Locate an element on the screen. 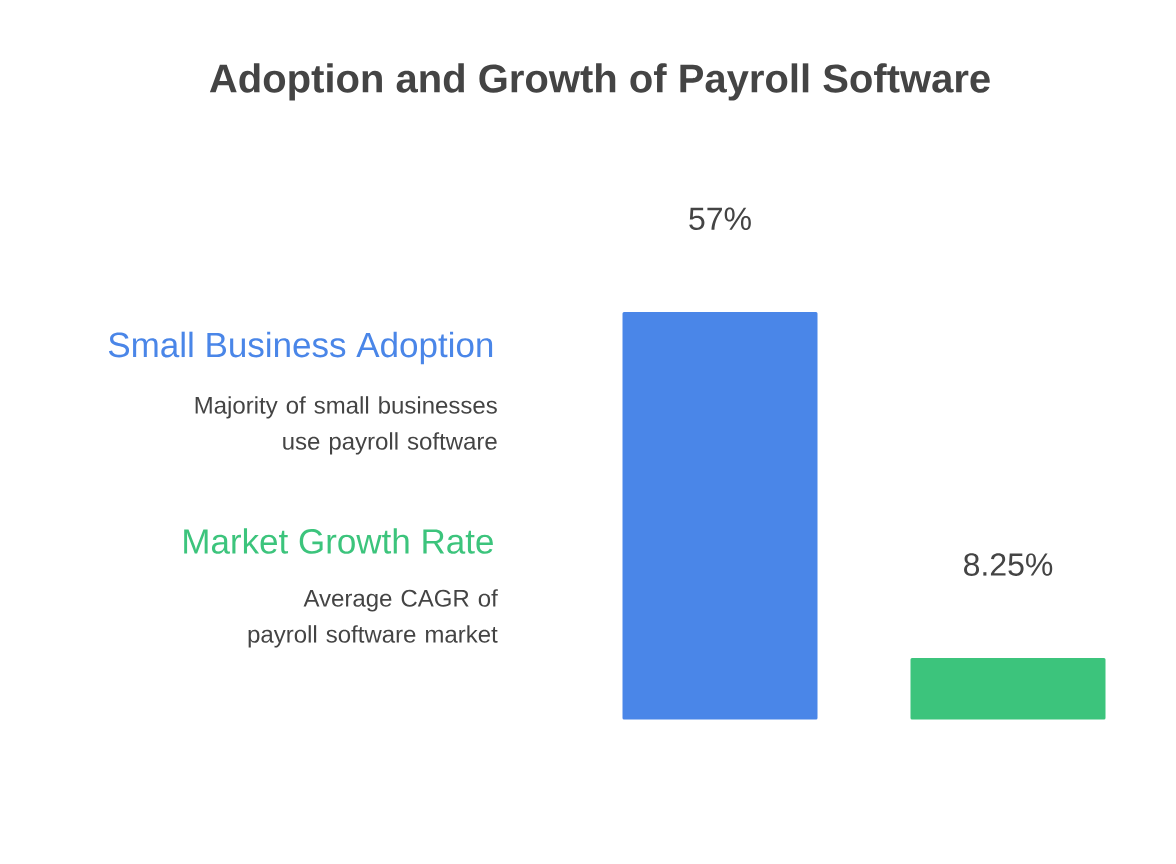 This screenshot has height=864, width=1176. text: Average CAGR of payroll software market is located at coordinates (373, 618).